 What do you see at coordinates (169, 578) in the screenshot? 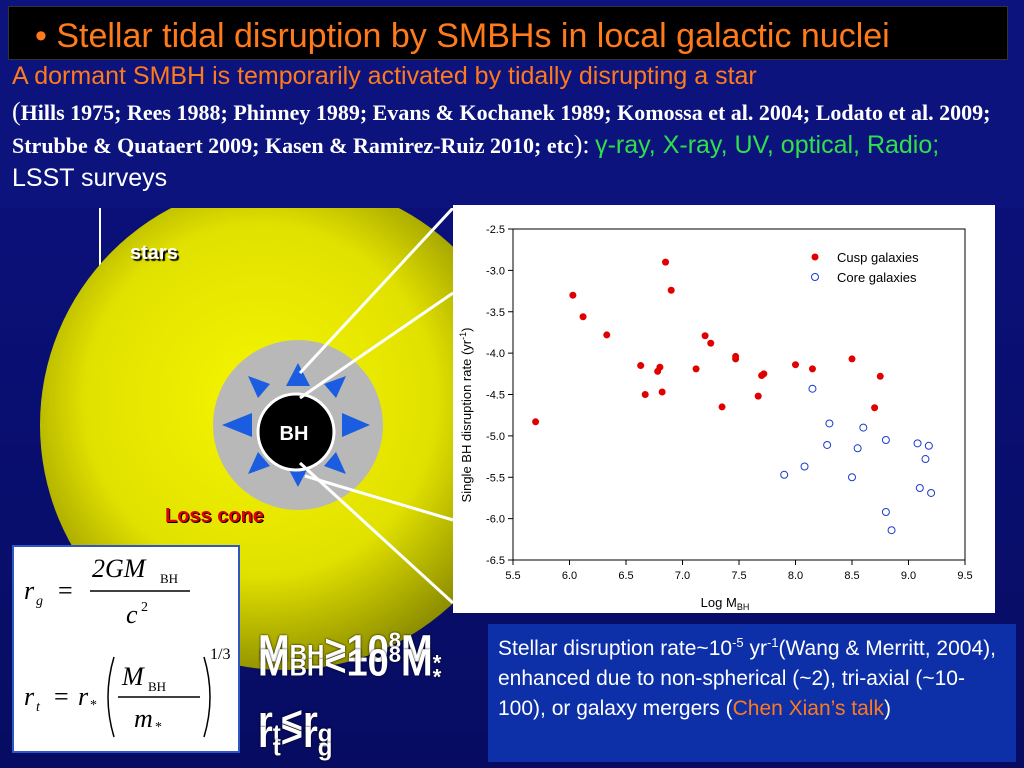
I see `rg-numerator-sub: BH` at bounding box center [169, 578].